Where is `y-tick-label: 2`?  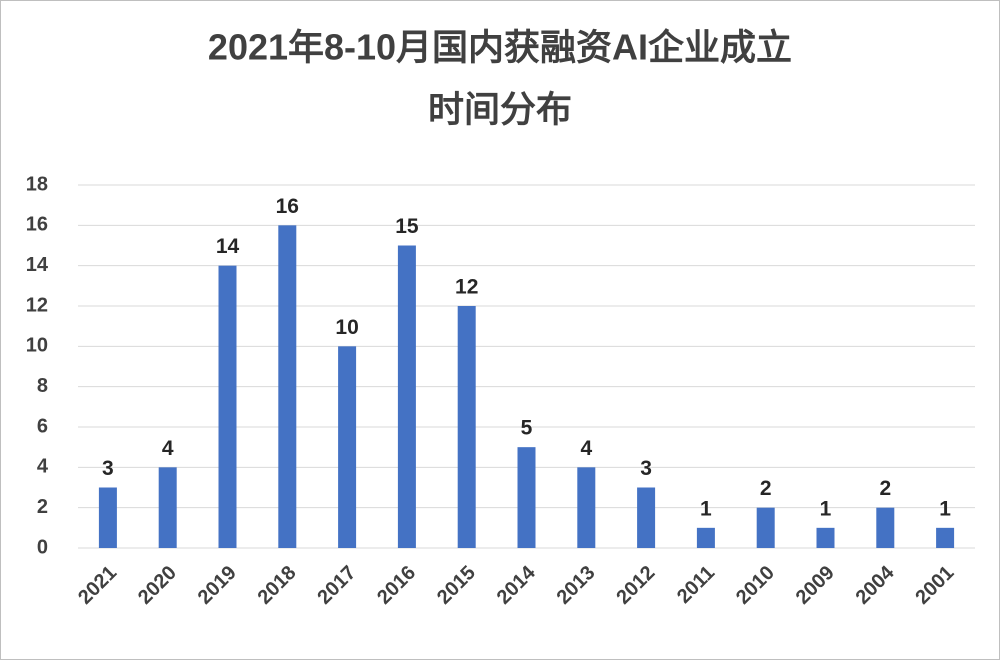 y-tick-label: 2 is located at coordinates (42, 507).